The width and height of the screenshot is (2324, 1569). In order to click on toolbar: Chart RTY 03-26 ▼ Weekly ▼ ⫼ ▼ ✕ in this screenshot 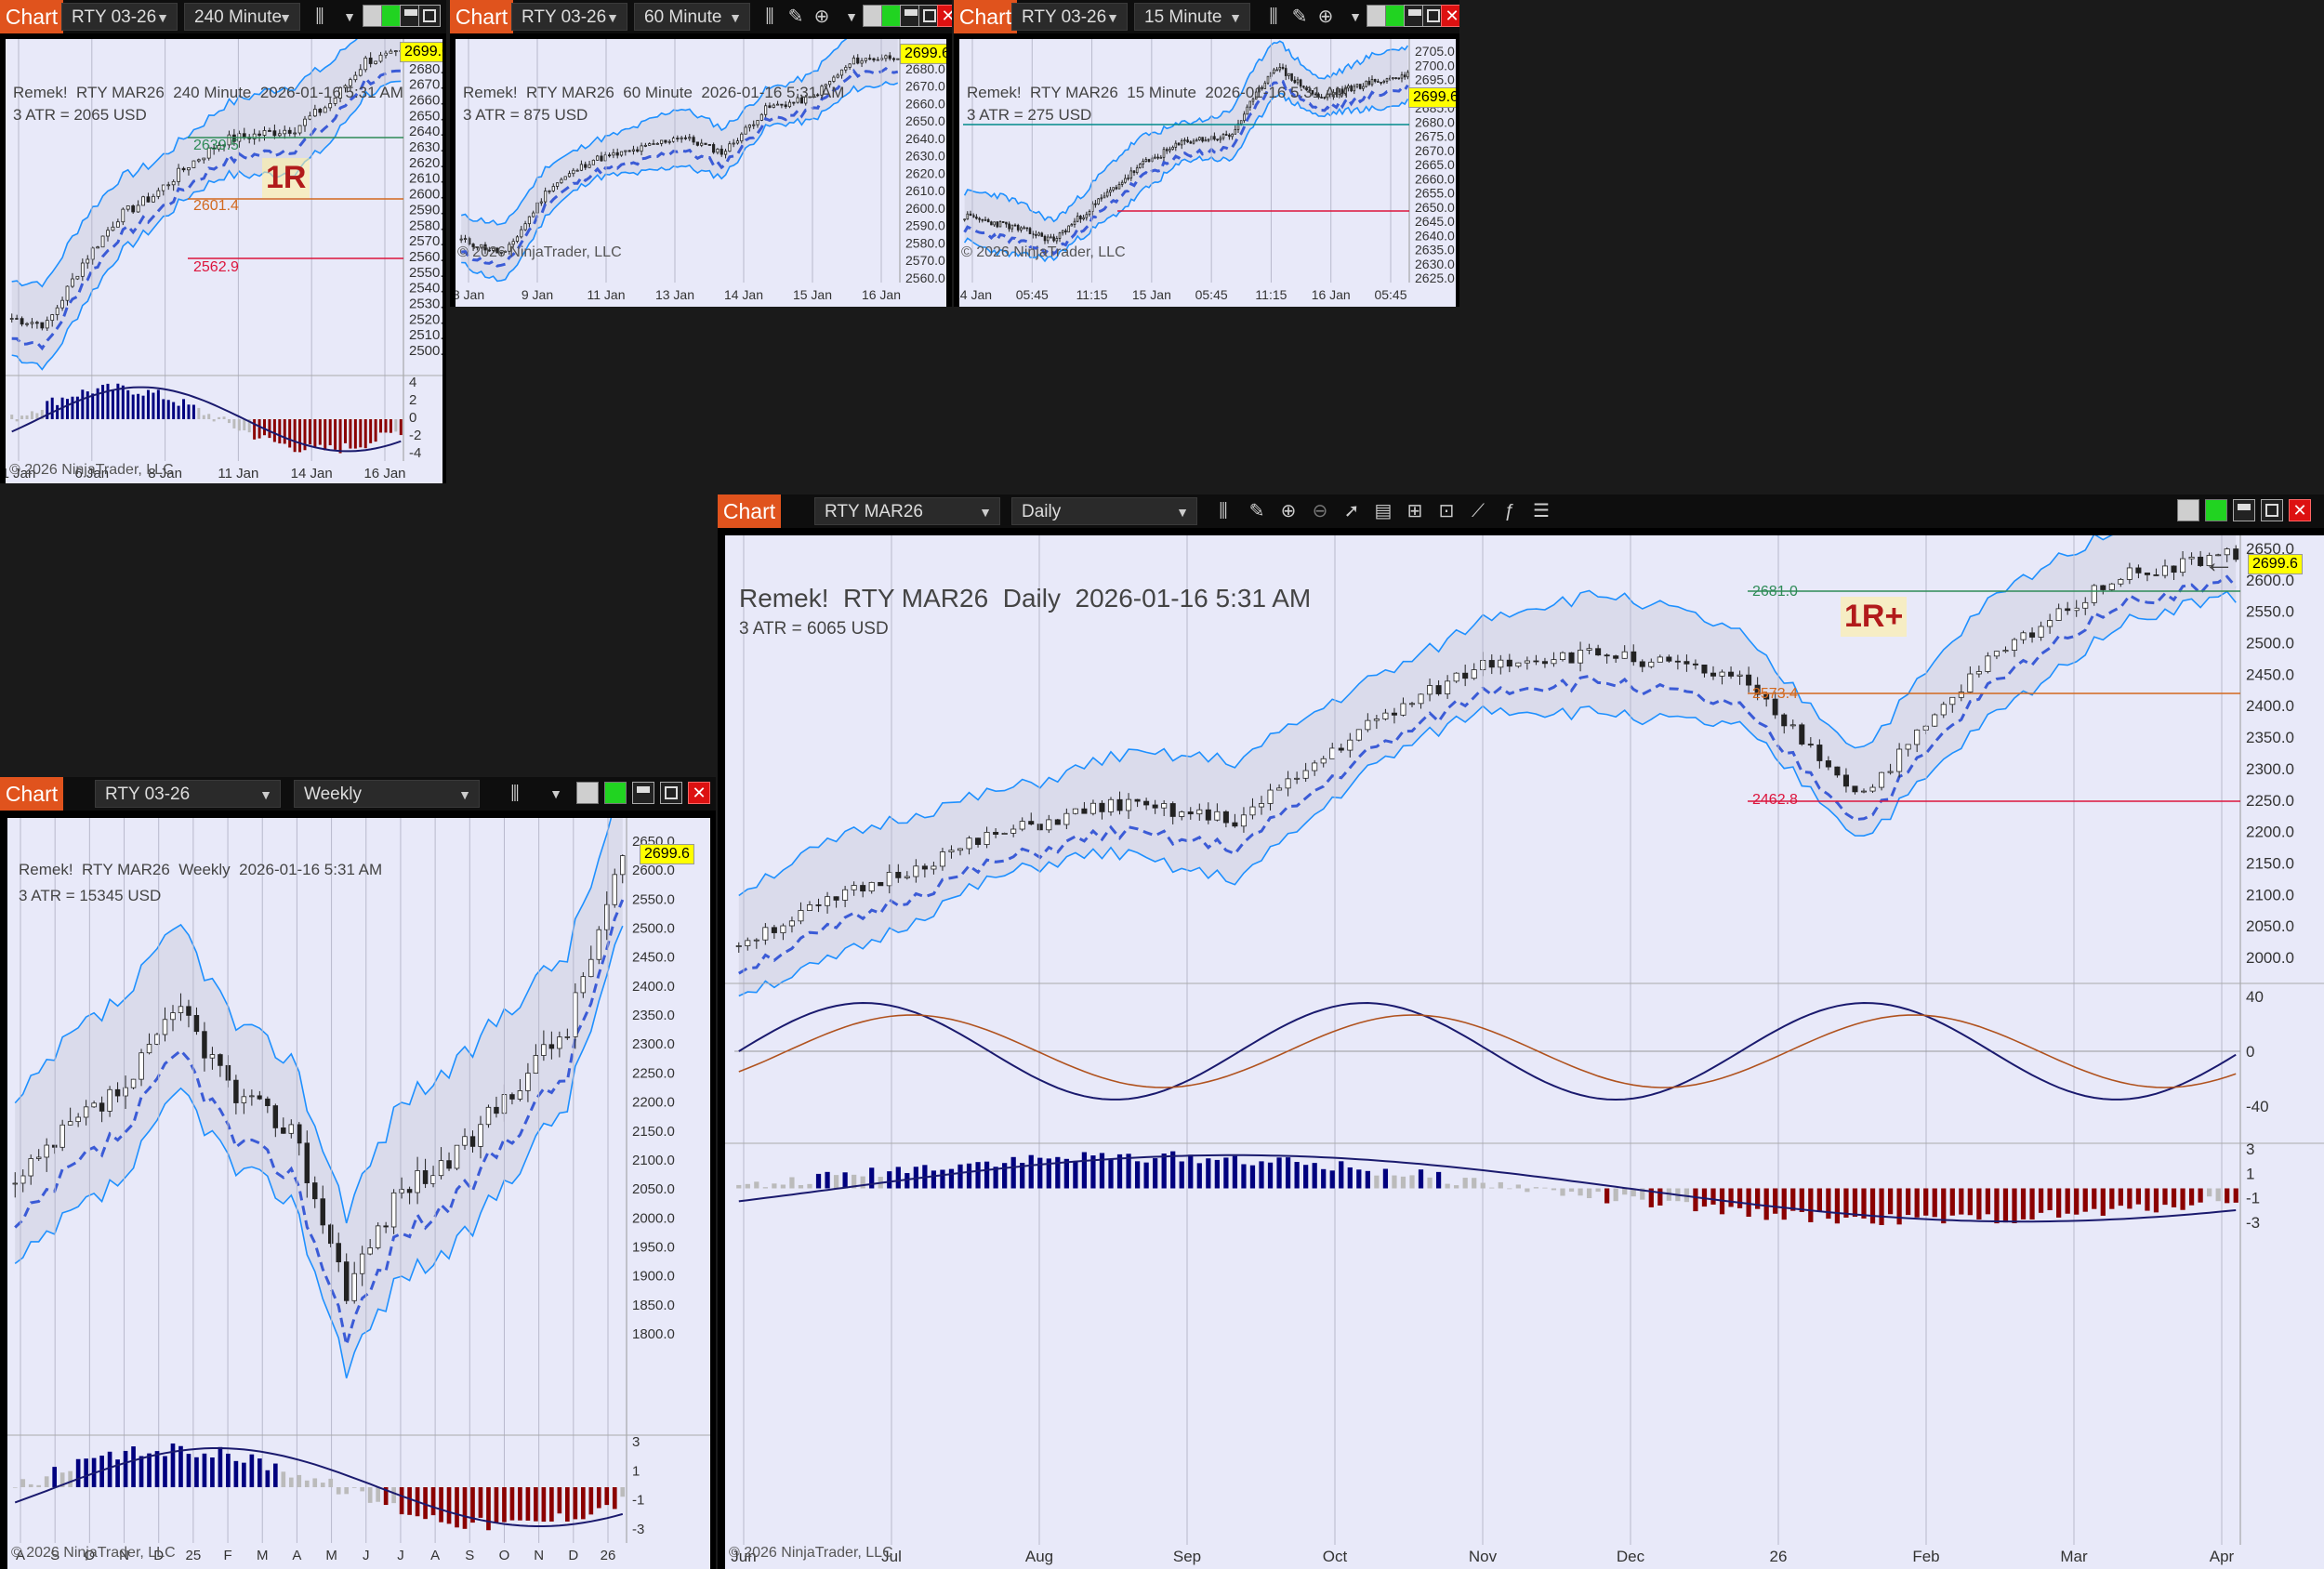, I will do `click(358, 794)`.